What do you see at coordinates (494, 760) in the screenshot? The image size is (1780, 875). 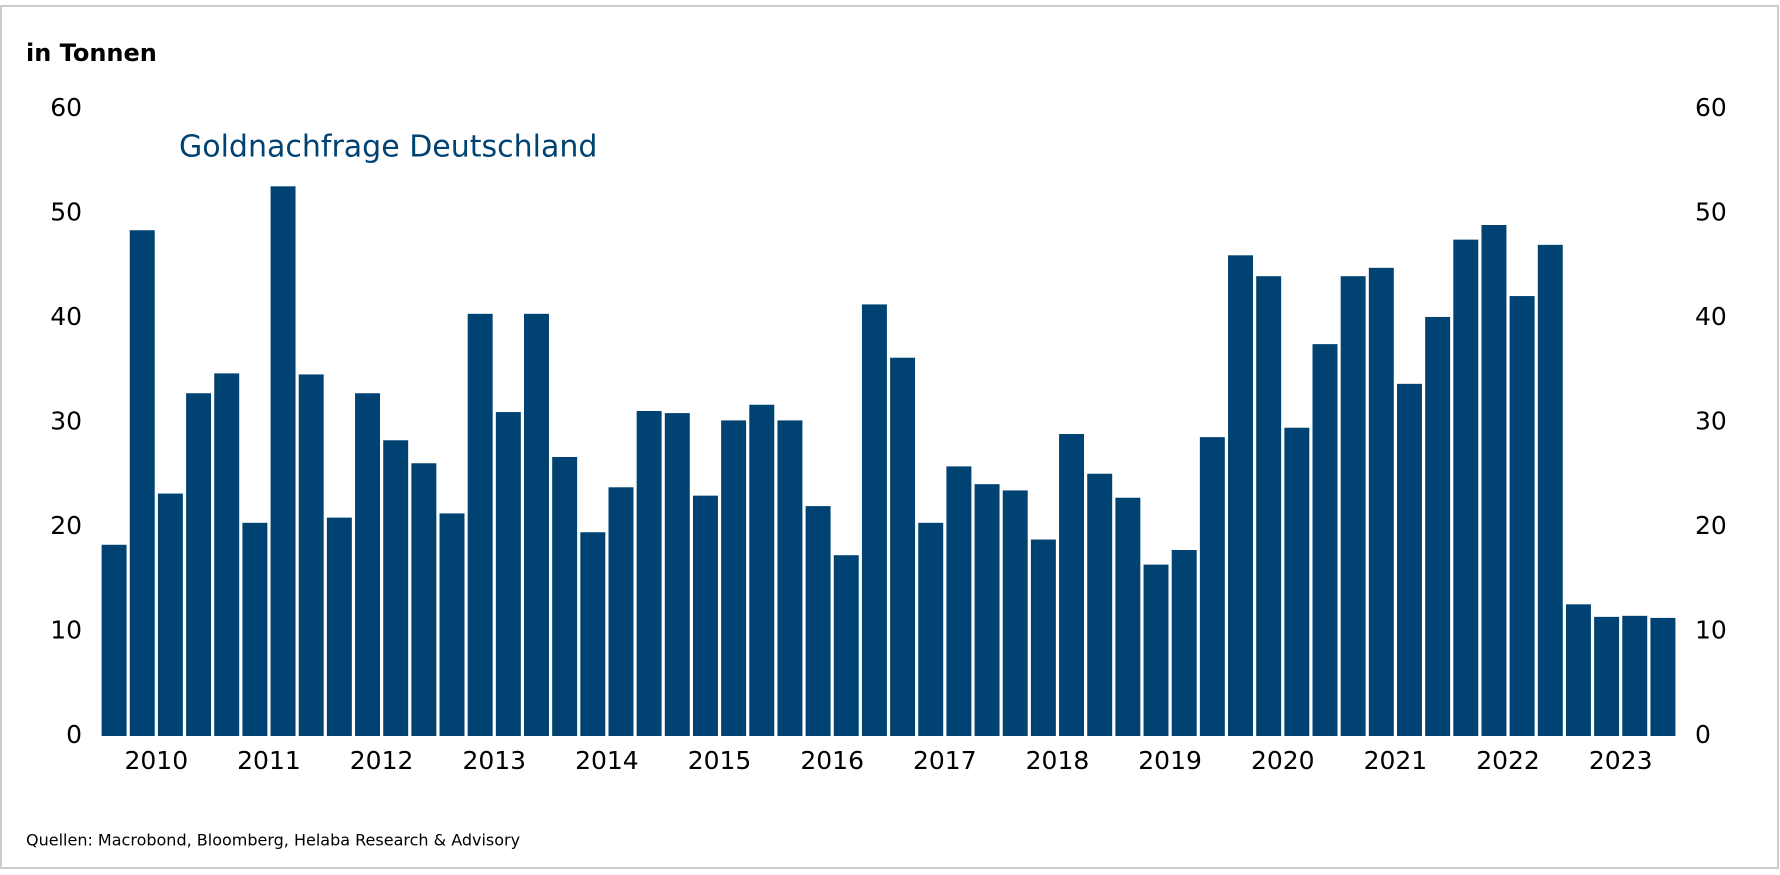 I see `x-tick-label: 2013` at bounding box center [494, 760].